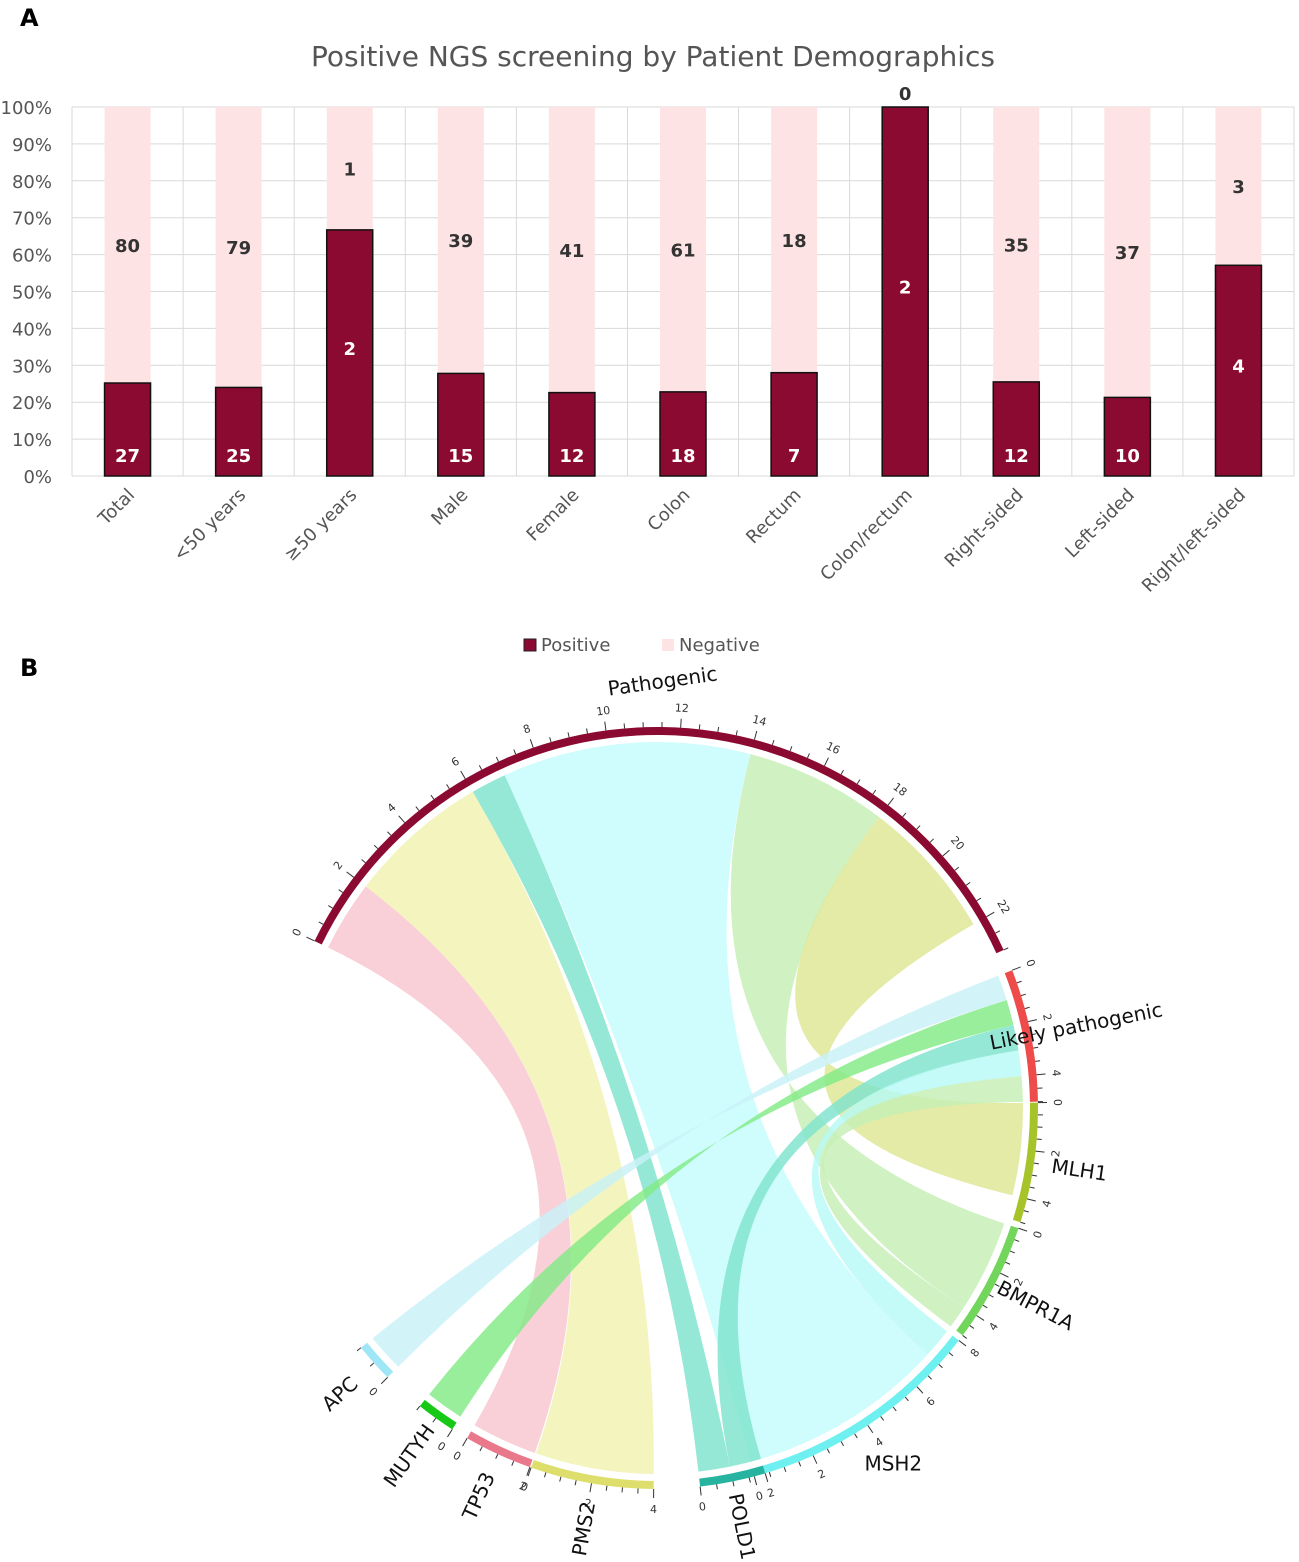 This screenshot has height=1562, width=1299. Describe the element at coordinates (460, 456) in the screenshot. I see `bar-label-positive: 15` at that location.